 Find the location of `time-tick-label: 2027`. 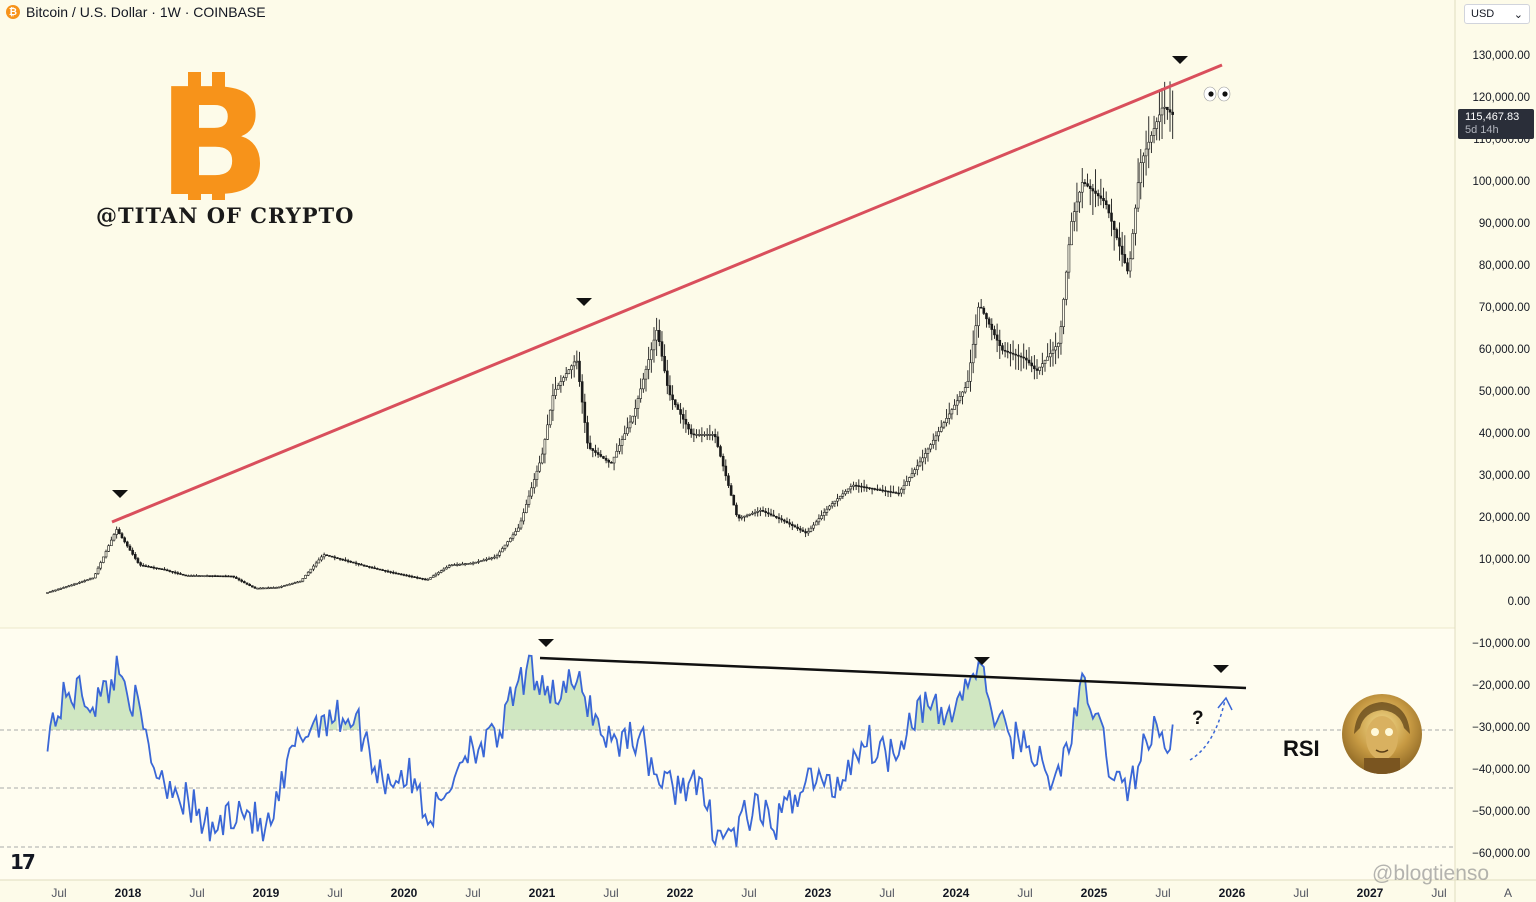

time-tick-label: 2027 is located at coordinates (1370, 893).